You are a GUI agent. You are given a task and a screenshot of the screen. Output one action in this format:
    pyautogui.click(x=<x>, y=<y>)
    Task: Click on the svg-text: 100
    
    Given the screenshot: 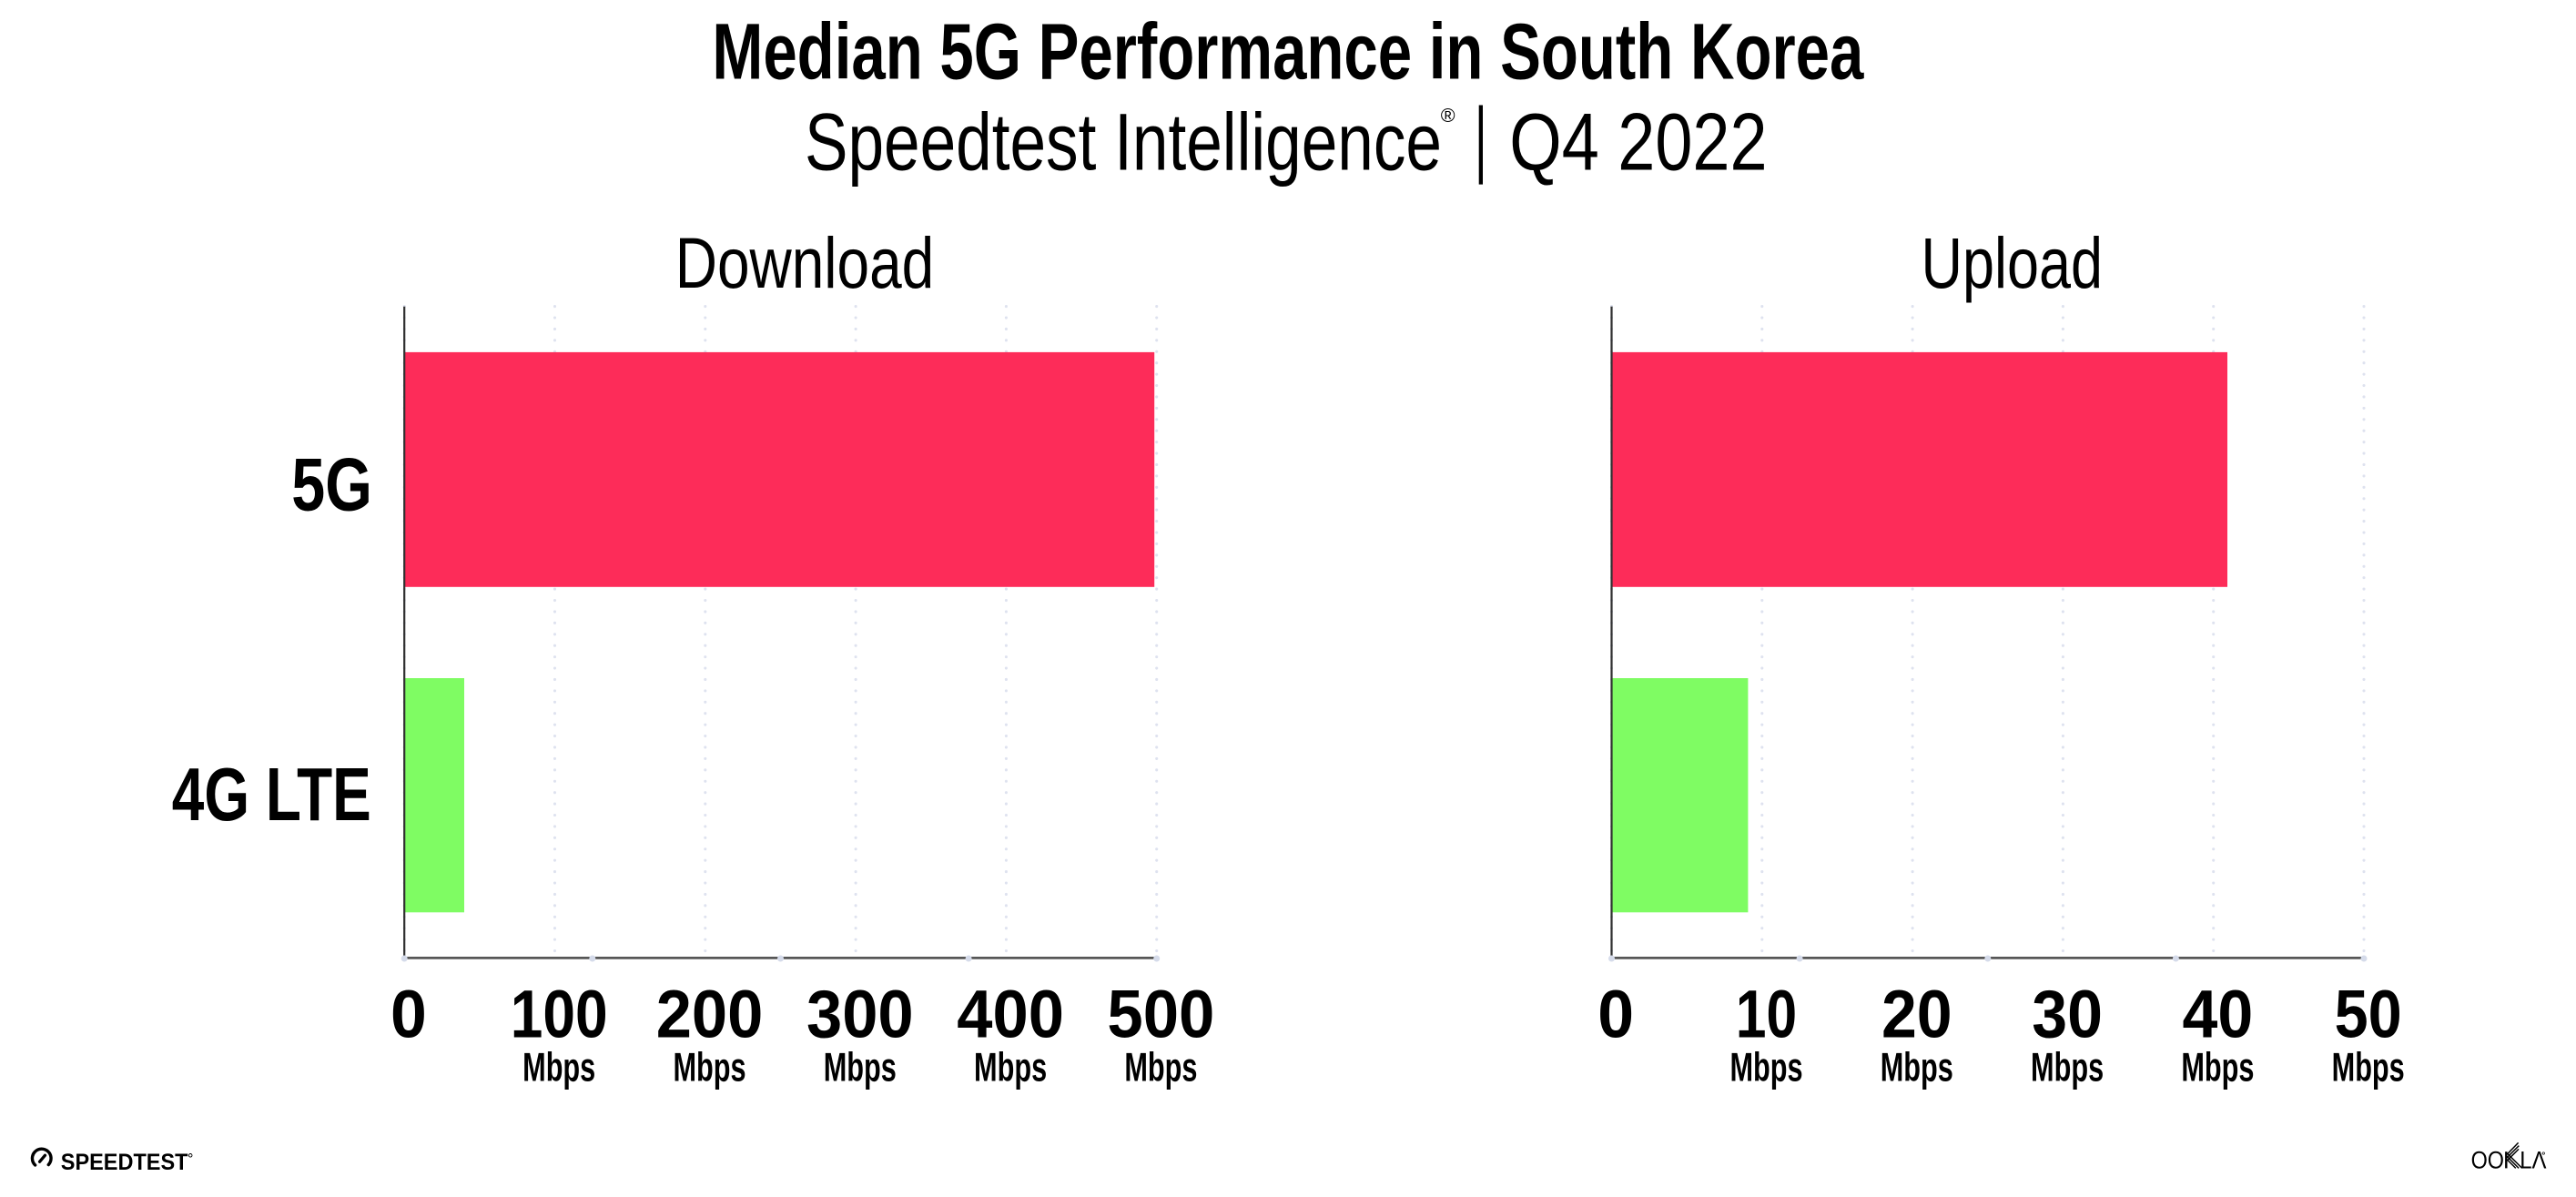 What is the action you would take?
    pyautogui.click(x=559, y=1014)
    